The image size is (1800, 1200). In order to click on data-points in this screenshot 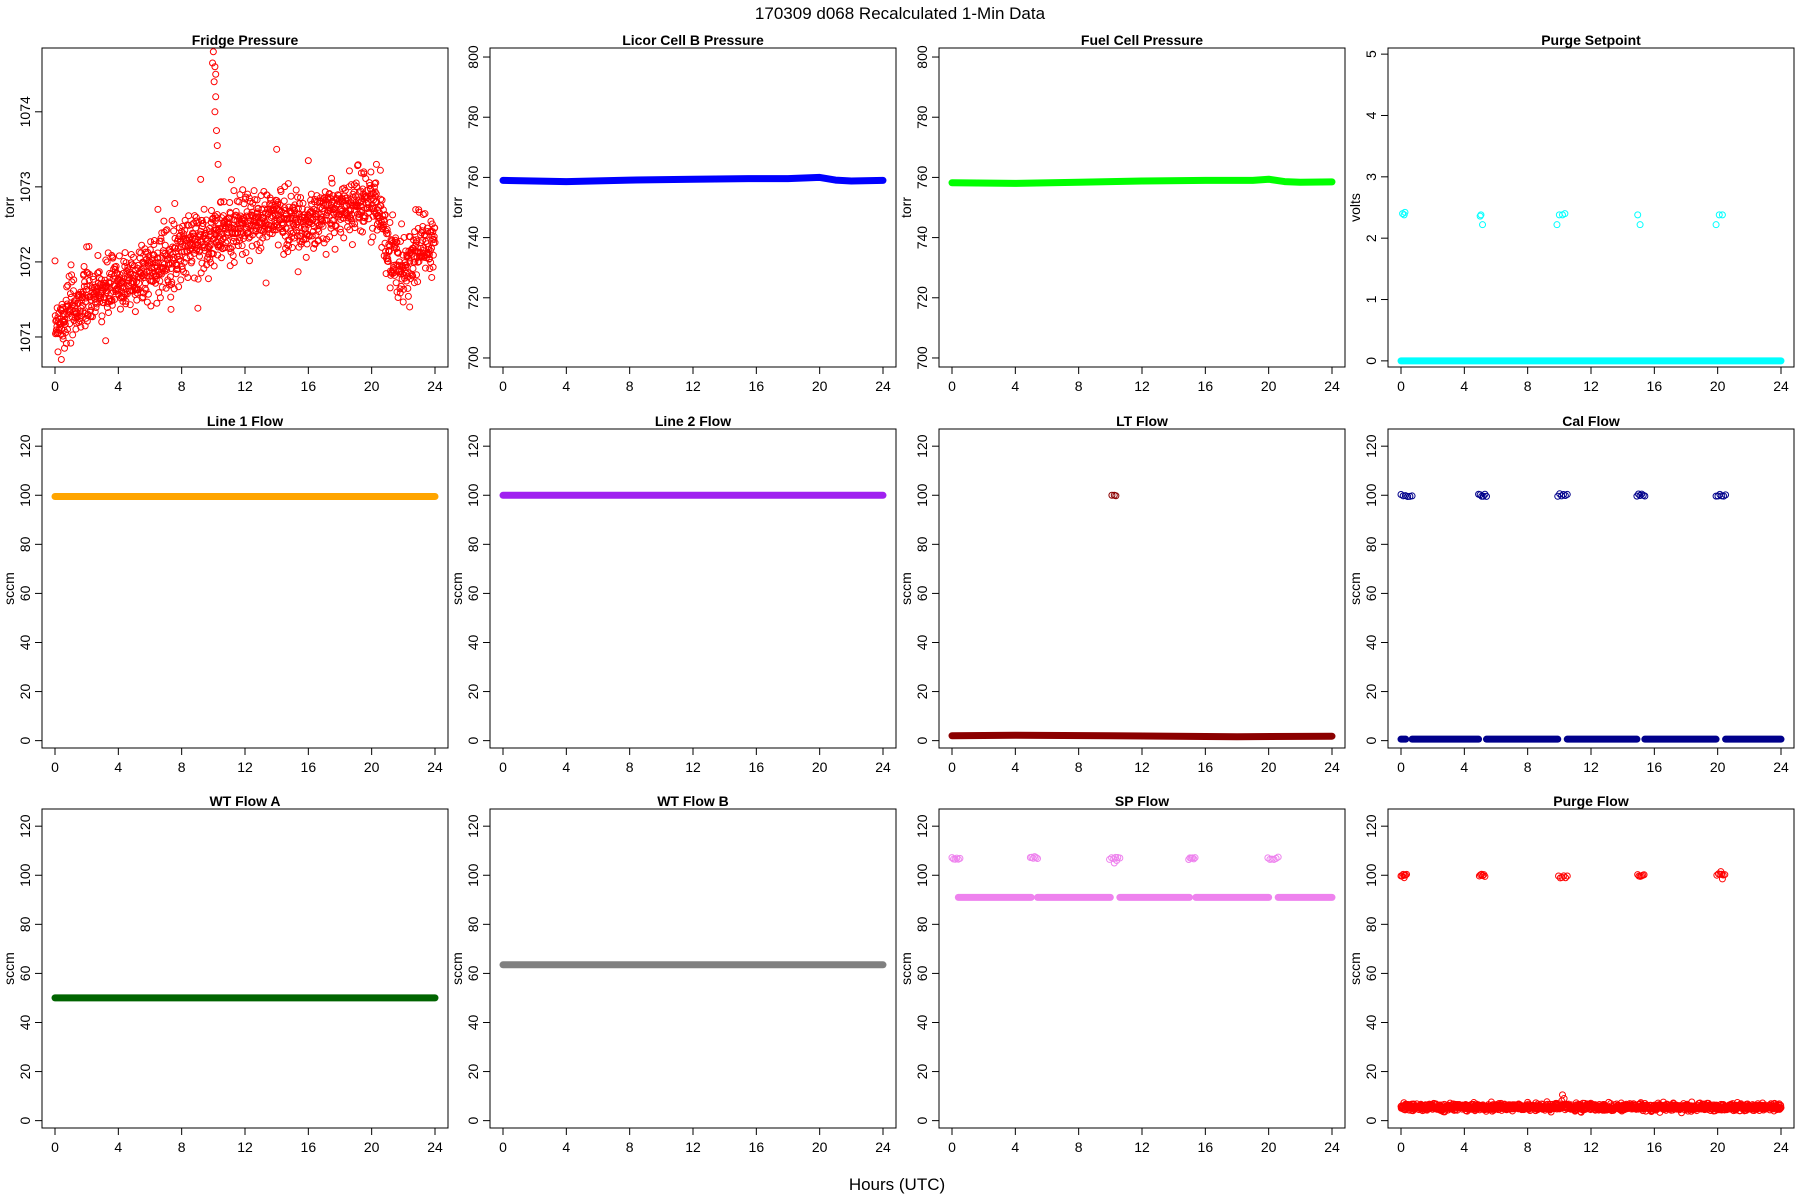, I will do `click(1142, 616)`.